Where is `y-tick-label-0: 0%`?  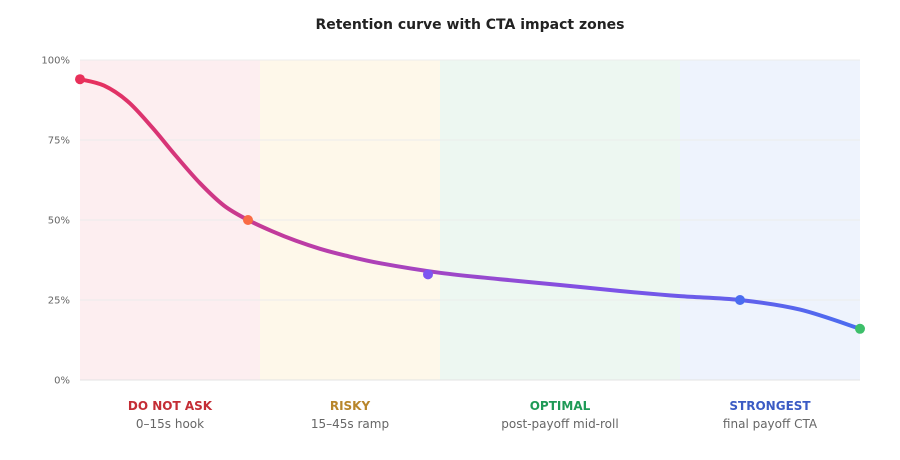 y-tick-label-0: 0% is located at coordinates (62, 381).